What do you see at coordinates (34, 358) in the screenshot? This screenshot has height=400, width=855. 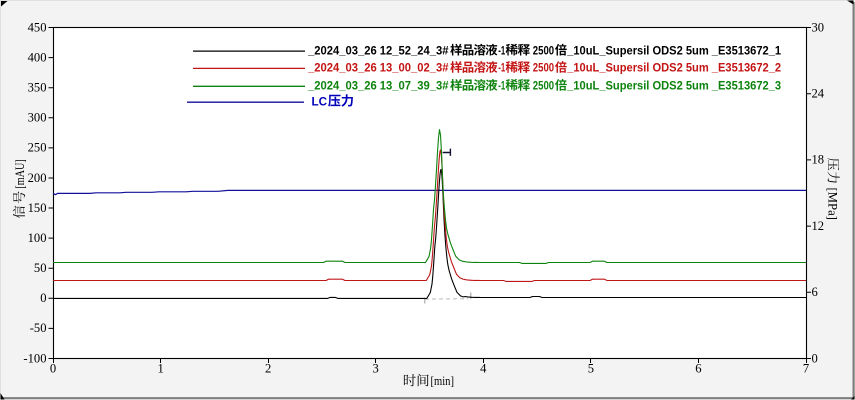 I see `svg-text: -100` at bounding box center [34, 358].